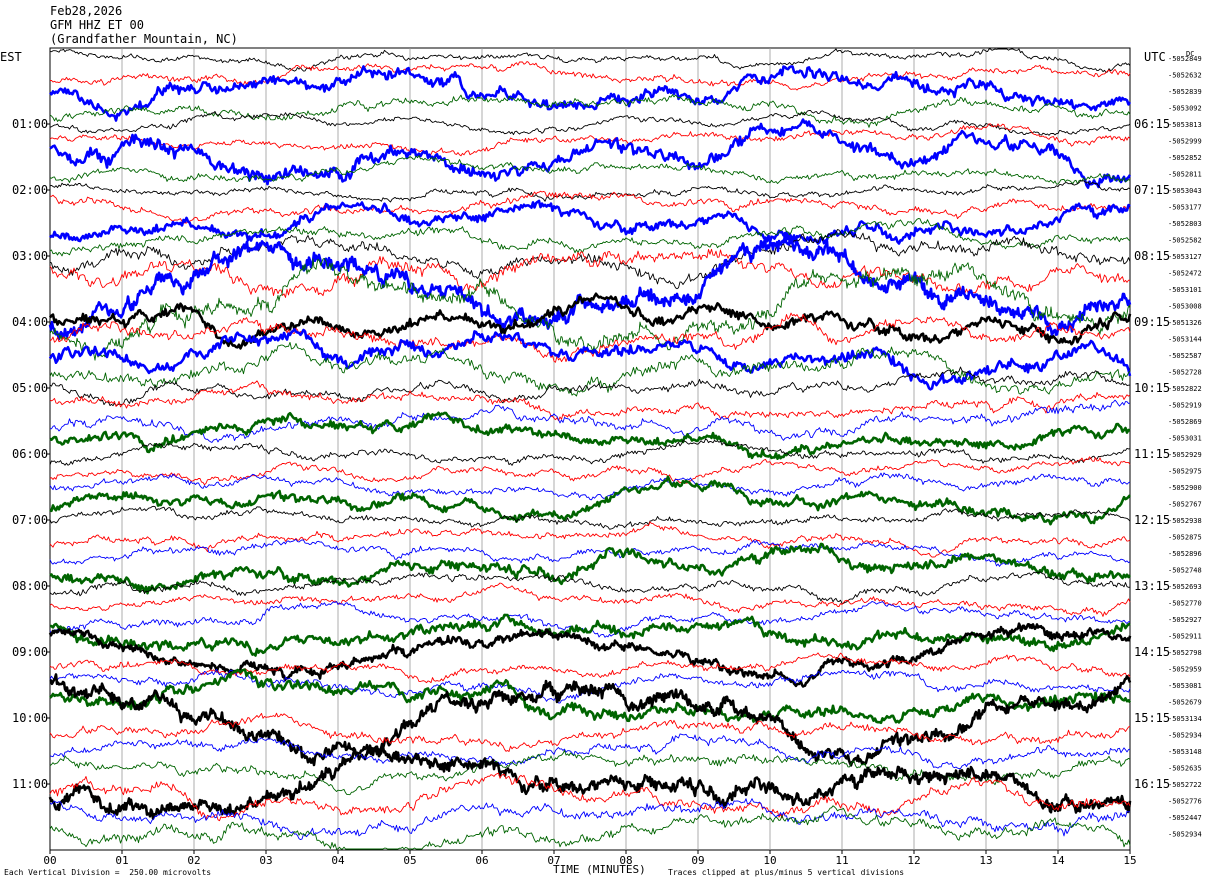  Describe the element at coordinates (30, 652) in the screenshot. I see `est-time-label: 09:00` at that location.